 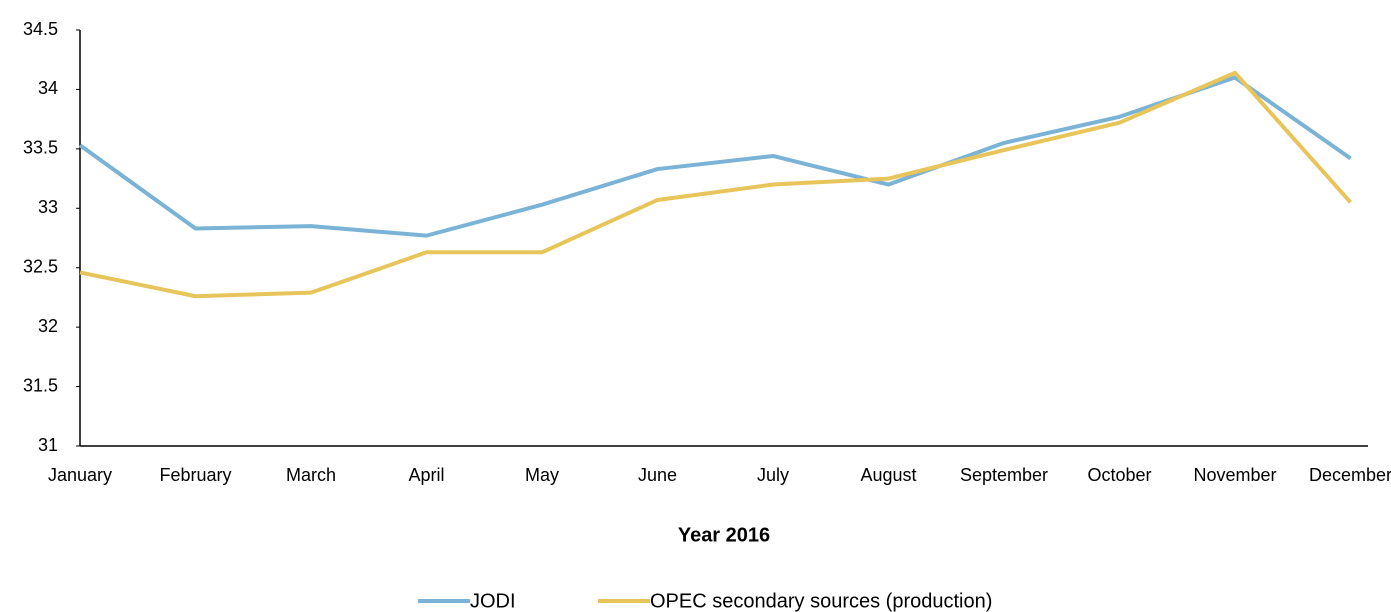 What do you see at coordinates (195, 475) in the screenshot?
I see `x-tick-label: February` at bounding box center [195, 475].